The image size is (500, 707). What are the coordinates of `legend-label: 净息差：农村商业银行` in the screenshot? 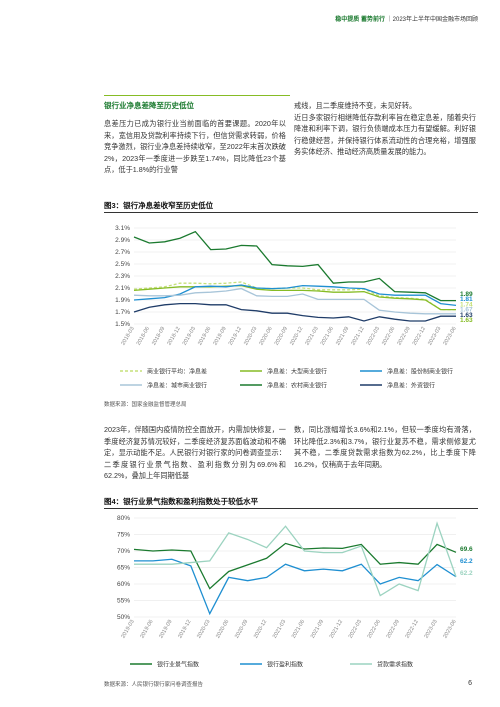 It's located at (297, 385).